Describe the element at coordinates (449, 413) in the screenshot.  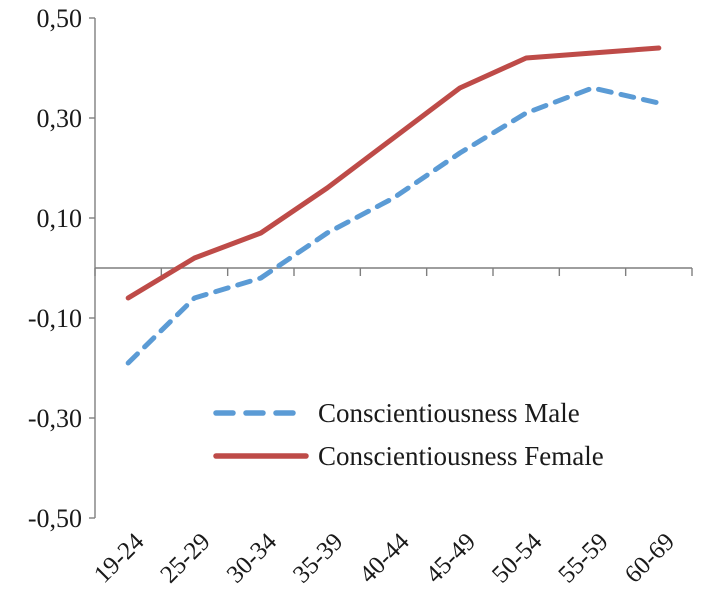
I see `legend-label-male: Conscientiousness Male` at that location.